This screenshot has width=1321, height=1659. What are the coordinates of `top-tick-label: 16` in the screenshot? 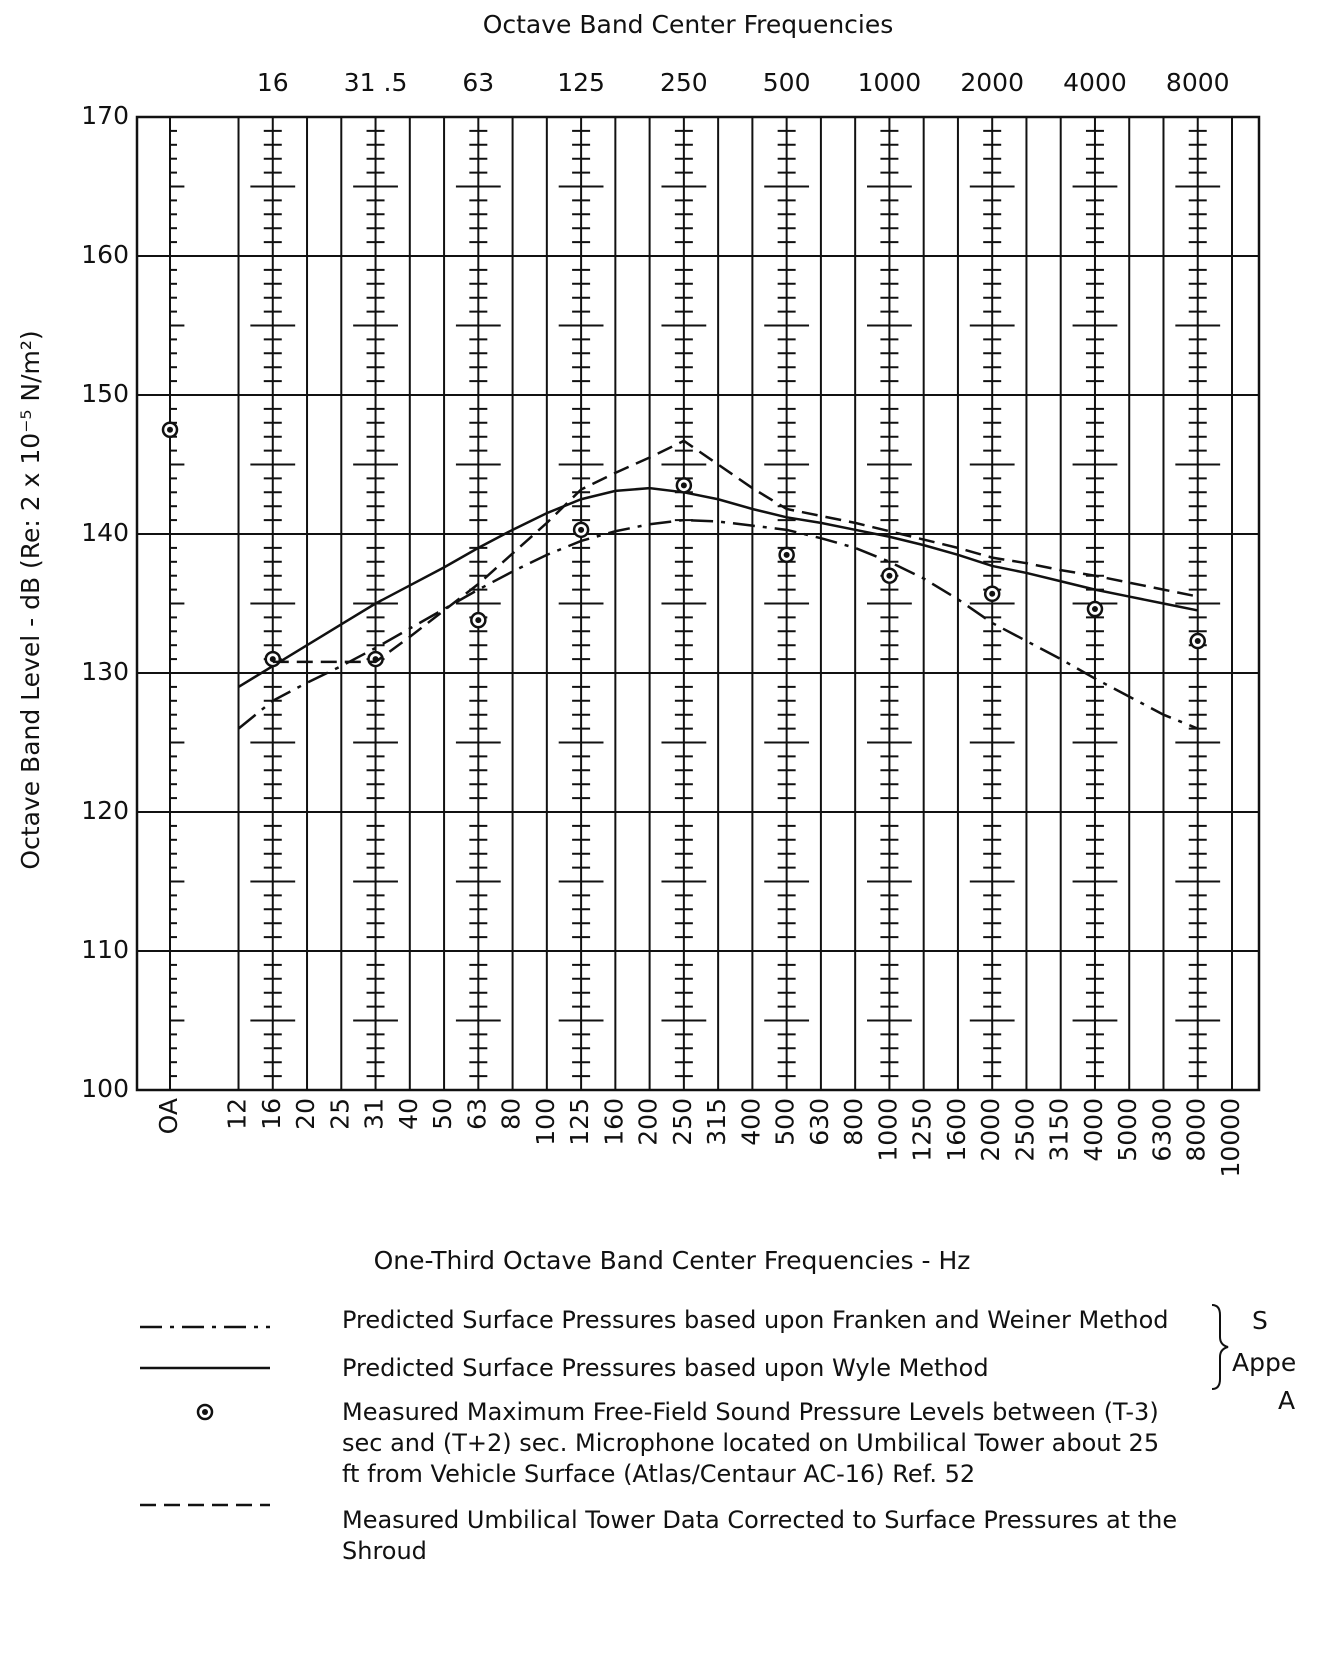 It's located at (273, 82).